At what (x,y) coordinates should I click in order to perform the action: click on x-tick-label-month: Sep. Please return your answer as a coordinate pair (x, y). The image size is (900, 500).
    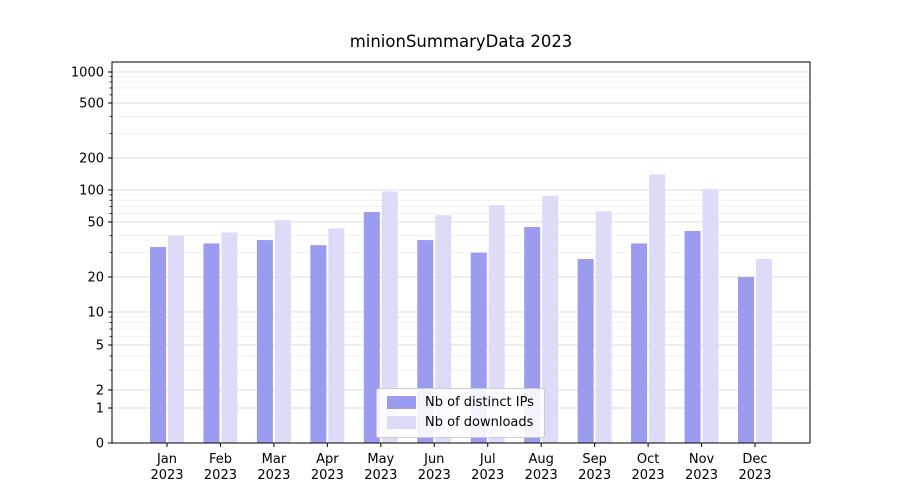
    Looking at the image, I should click on (594, 459).